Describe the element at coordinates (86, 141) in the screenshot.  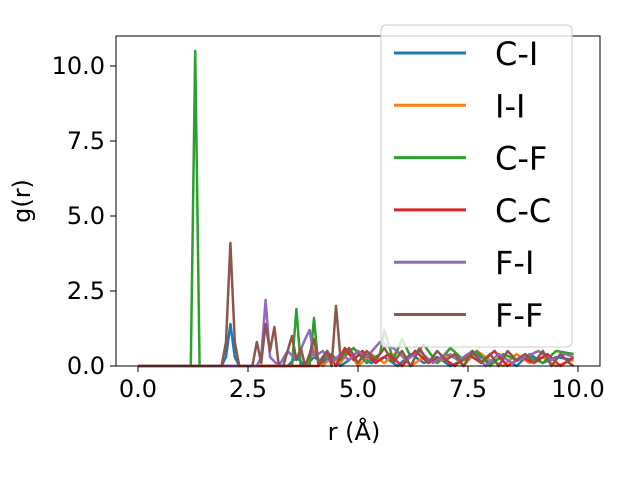
I see `y-tick-label: 7.5` at that location.